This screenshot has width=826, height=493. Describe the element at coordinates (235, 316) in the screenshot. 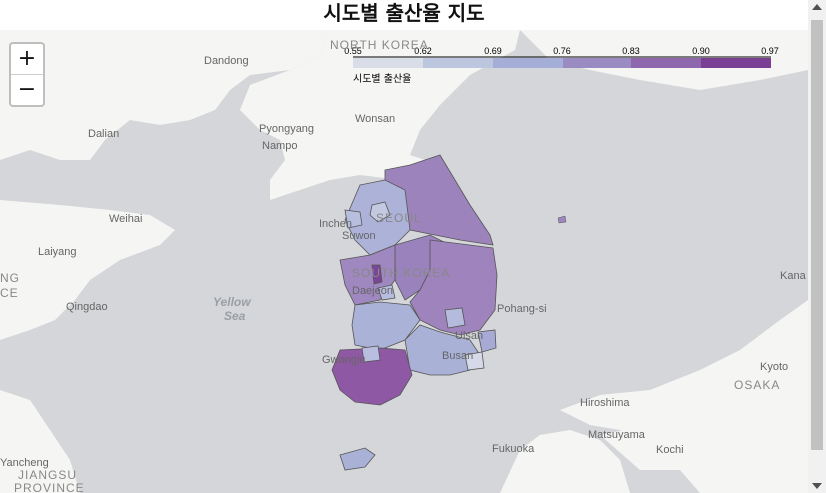

I see `label-yellow-sea-2: Sea` at that location.